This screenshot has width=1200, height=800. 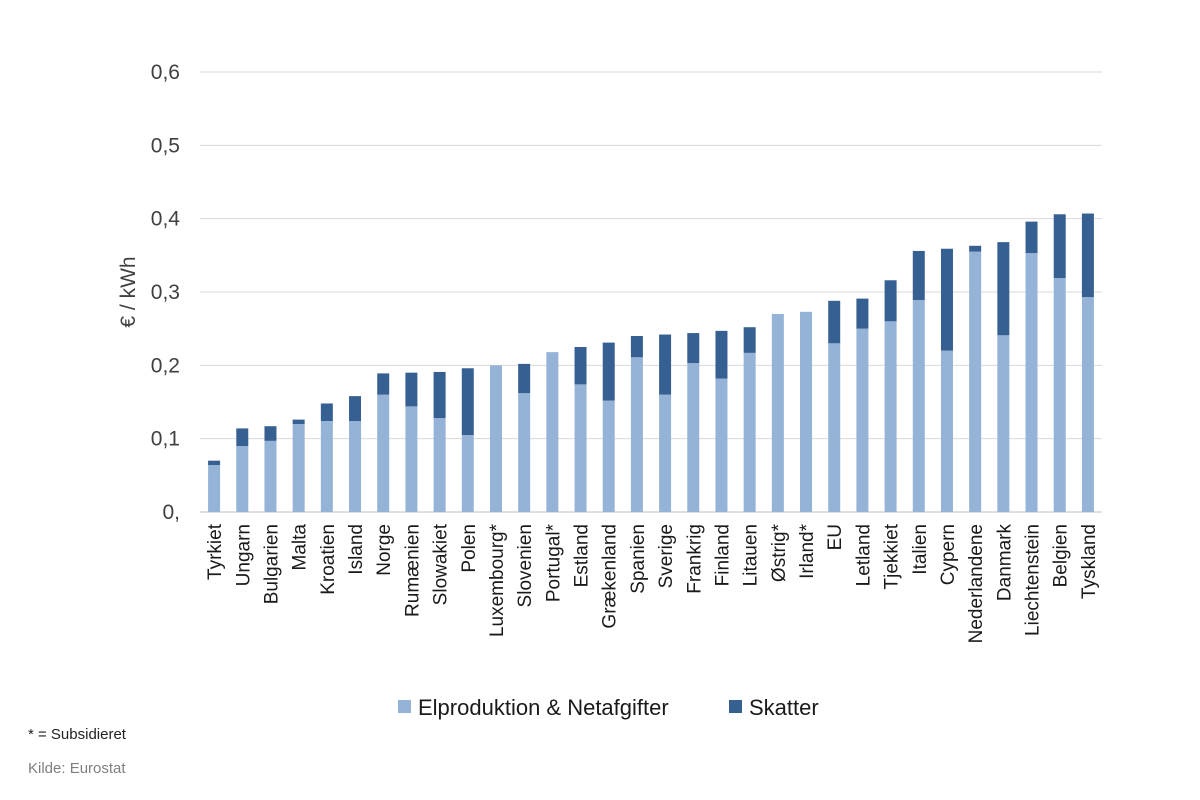 What do you see at coordinates (666, 556) in the screenshot?
I see `x-category-label: Sverige` at bounding box center [666, 556].